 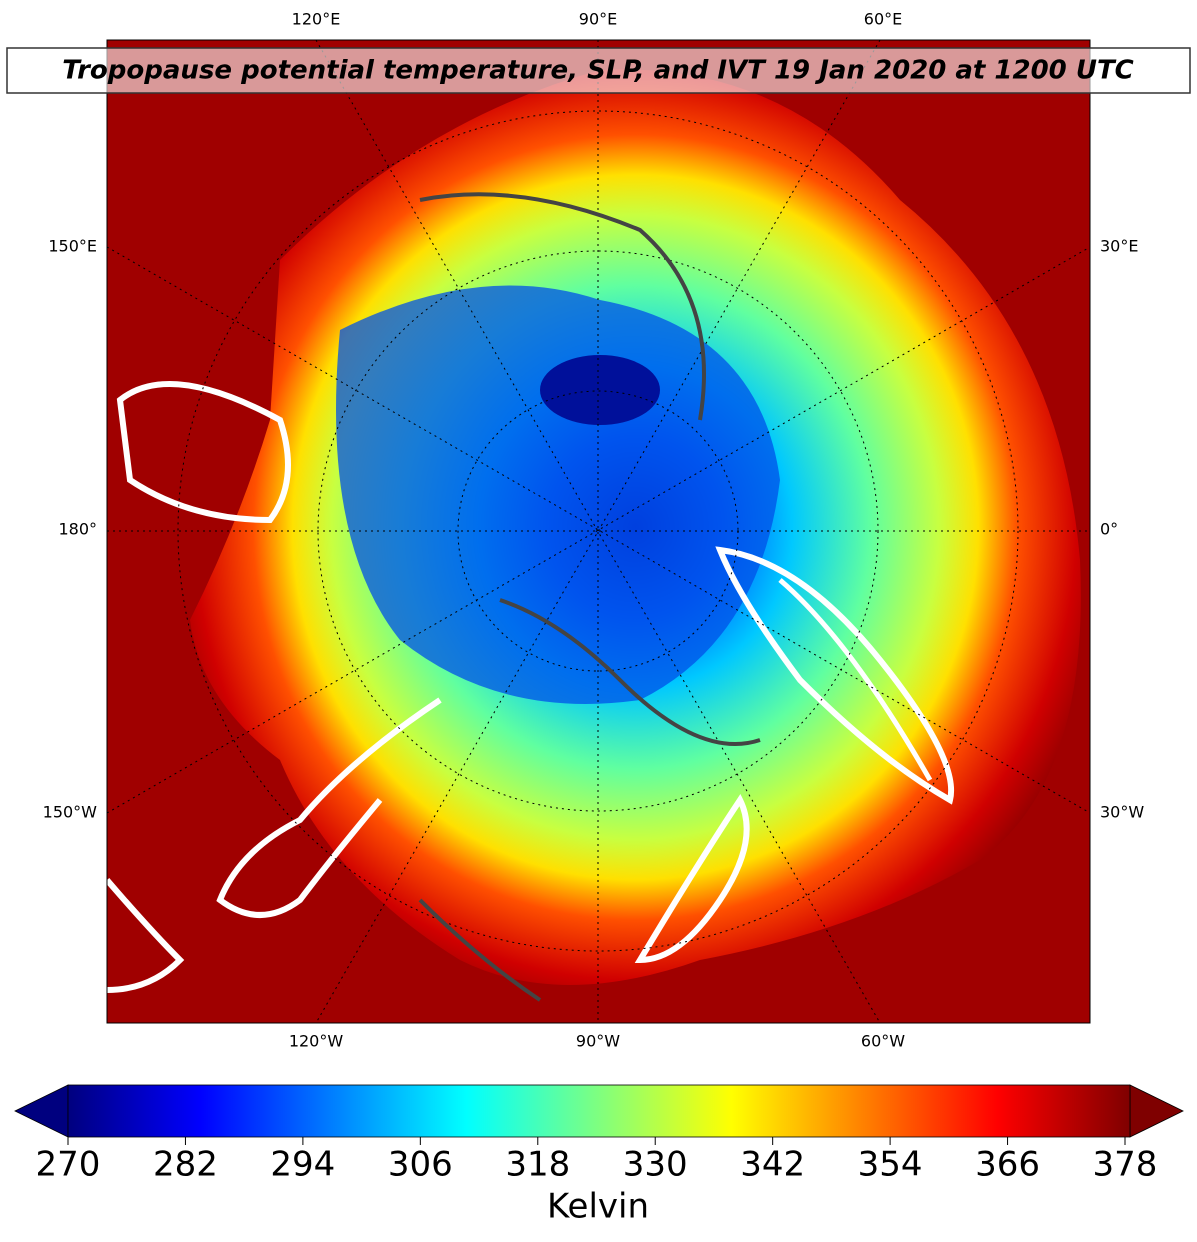 I want to click on lon-label: 150°E, so click(x=72, y=246).